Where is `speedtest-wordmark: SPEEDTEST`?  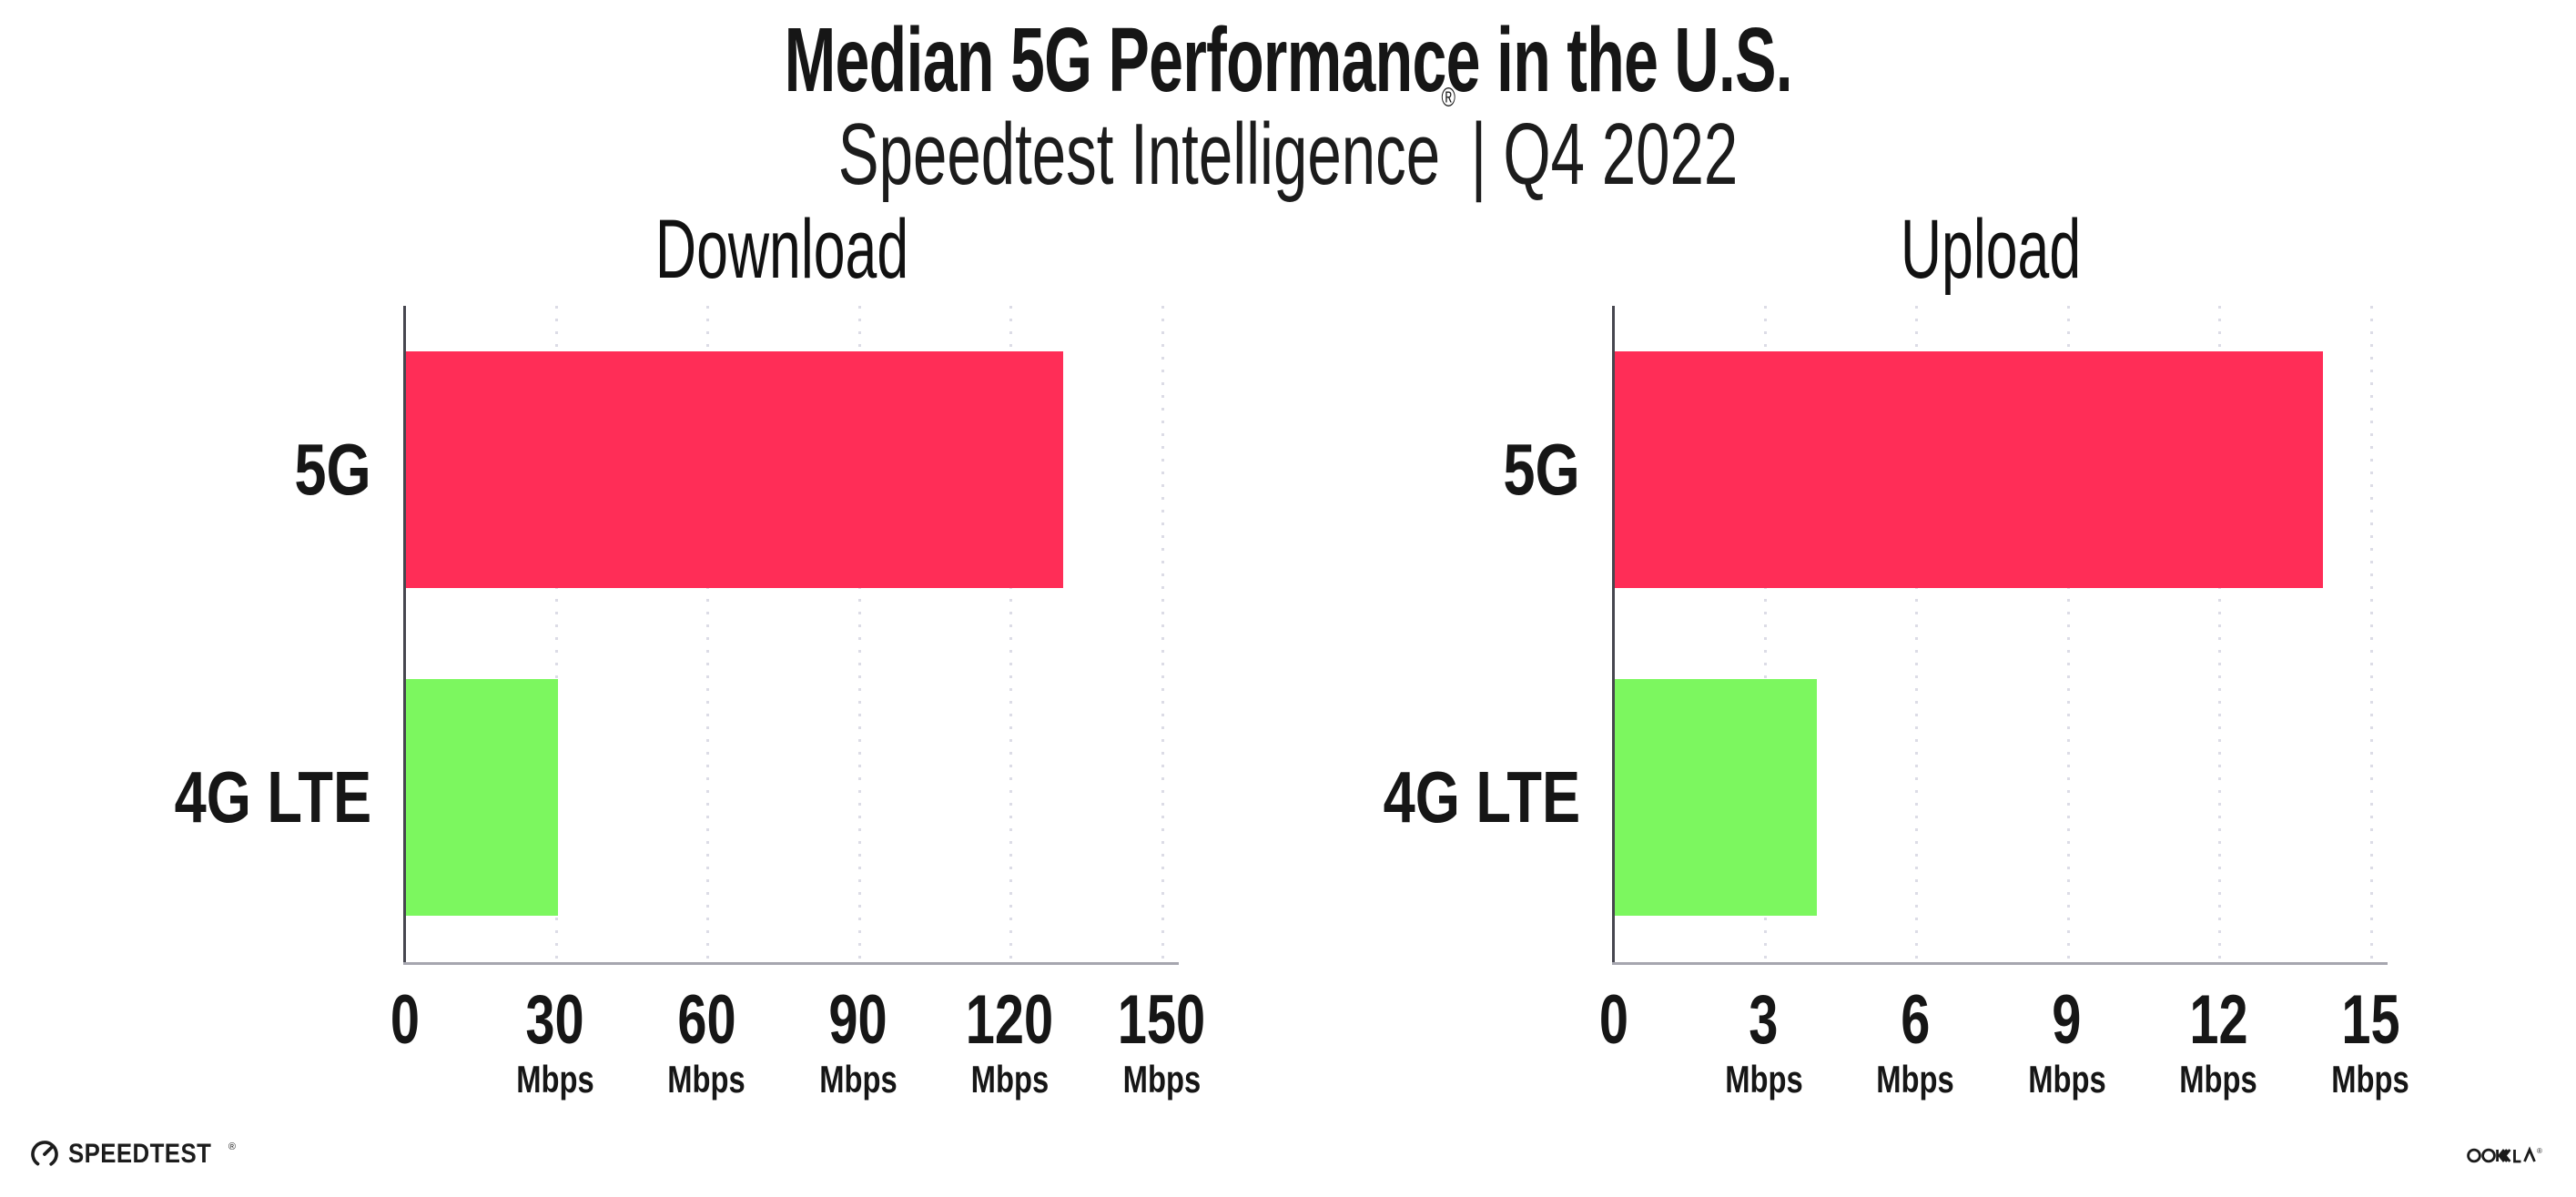
speedtest-wordmark: SPEEDTEST is located at coordinates (151, 1154).